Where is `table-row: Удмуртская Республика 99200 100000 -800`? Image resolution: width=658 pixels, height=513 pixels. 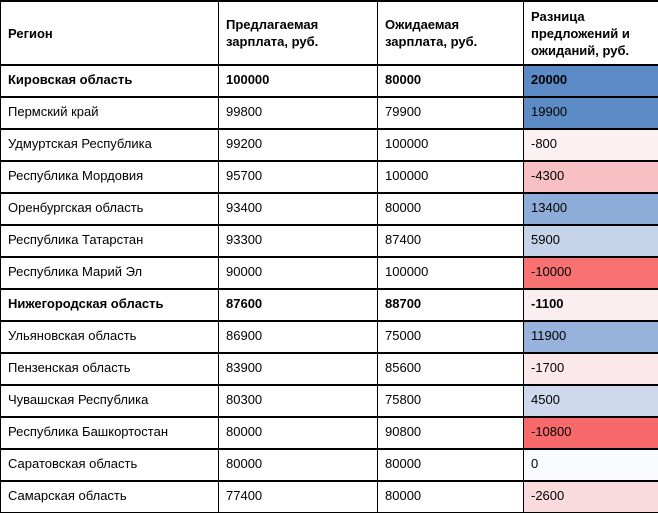 table-row: Удмуртская Республика 99200 100000 -800 is located at coordinates (329, 145).